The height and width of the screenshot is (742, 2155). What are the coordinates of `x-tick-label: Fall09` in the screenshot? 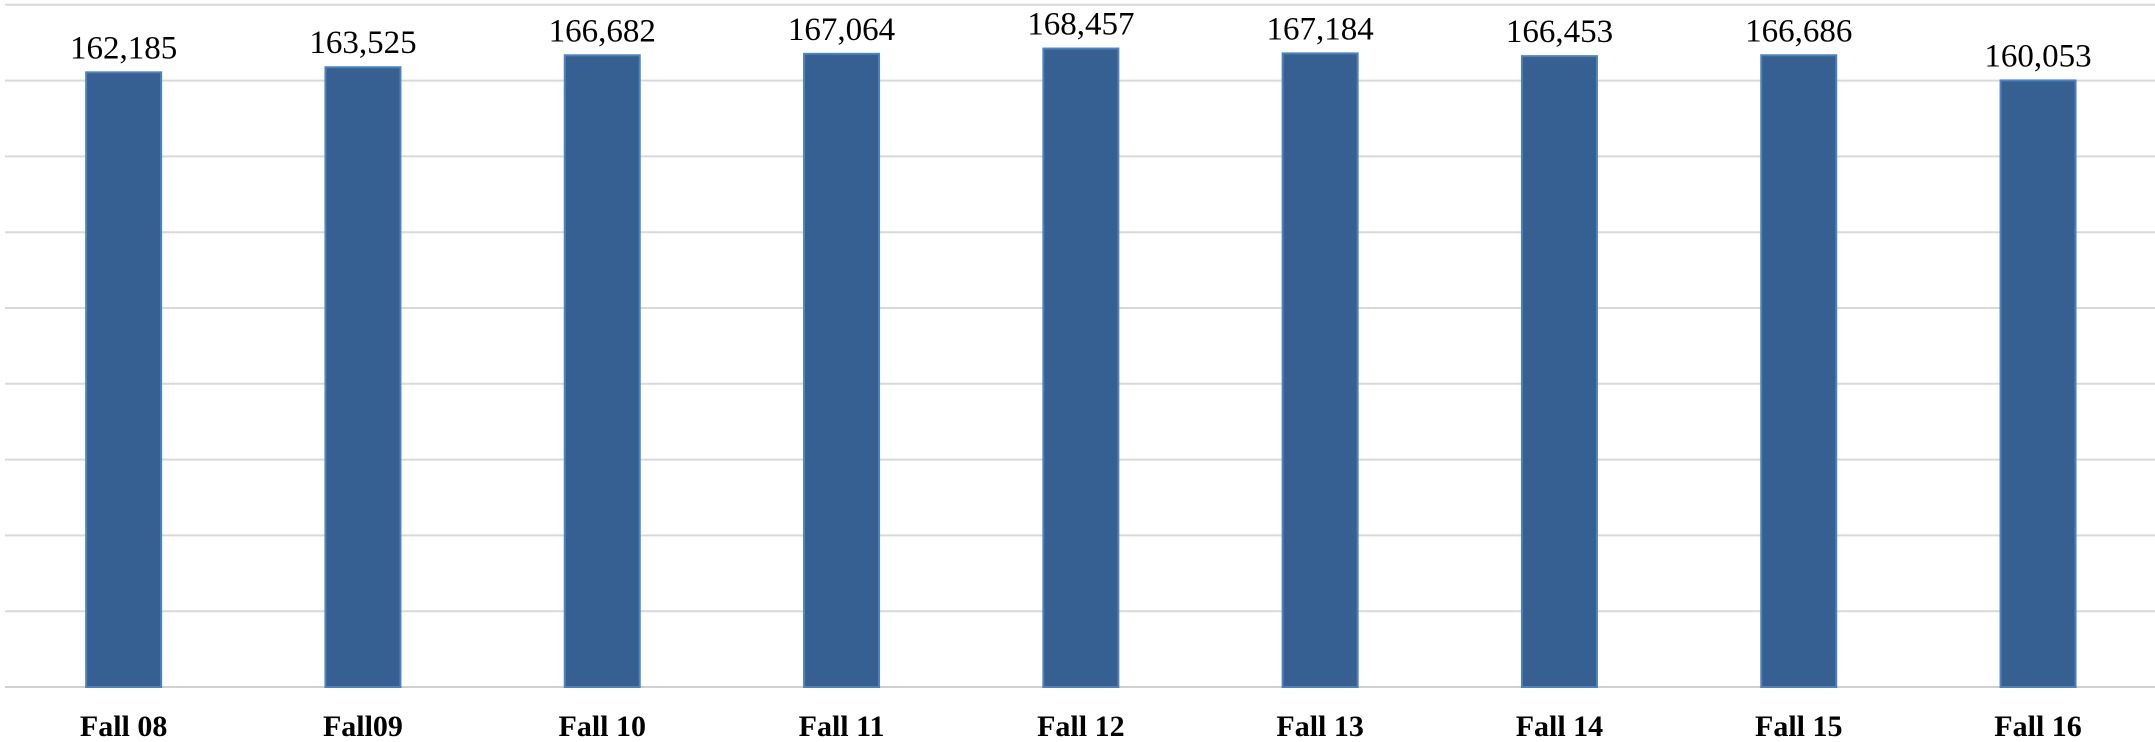 It's located at (363, 726).